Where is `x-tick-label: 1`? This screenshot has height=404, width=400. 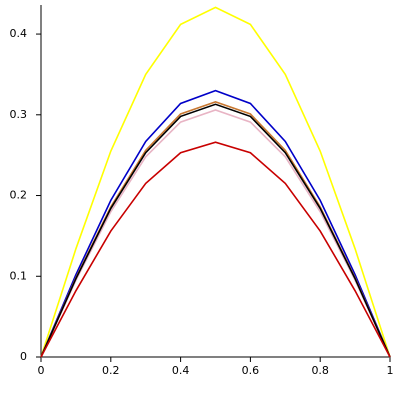 x-tick-label: 1 is located at coordinates (390, 370).